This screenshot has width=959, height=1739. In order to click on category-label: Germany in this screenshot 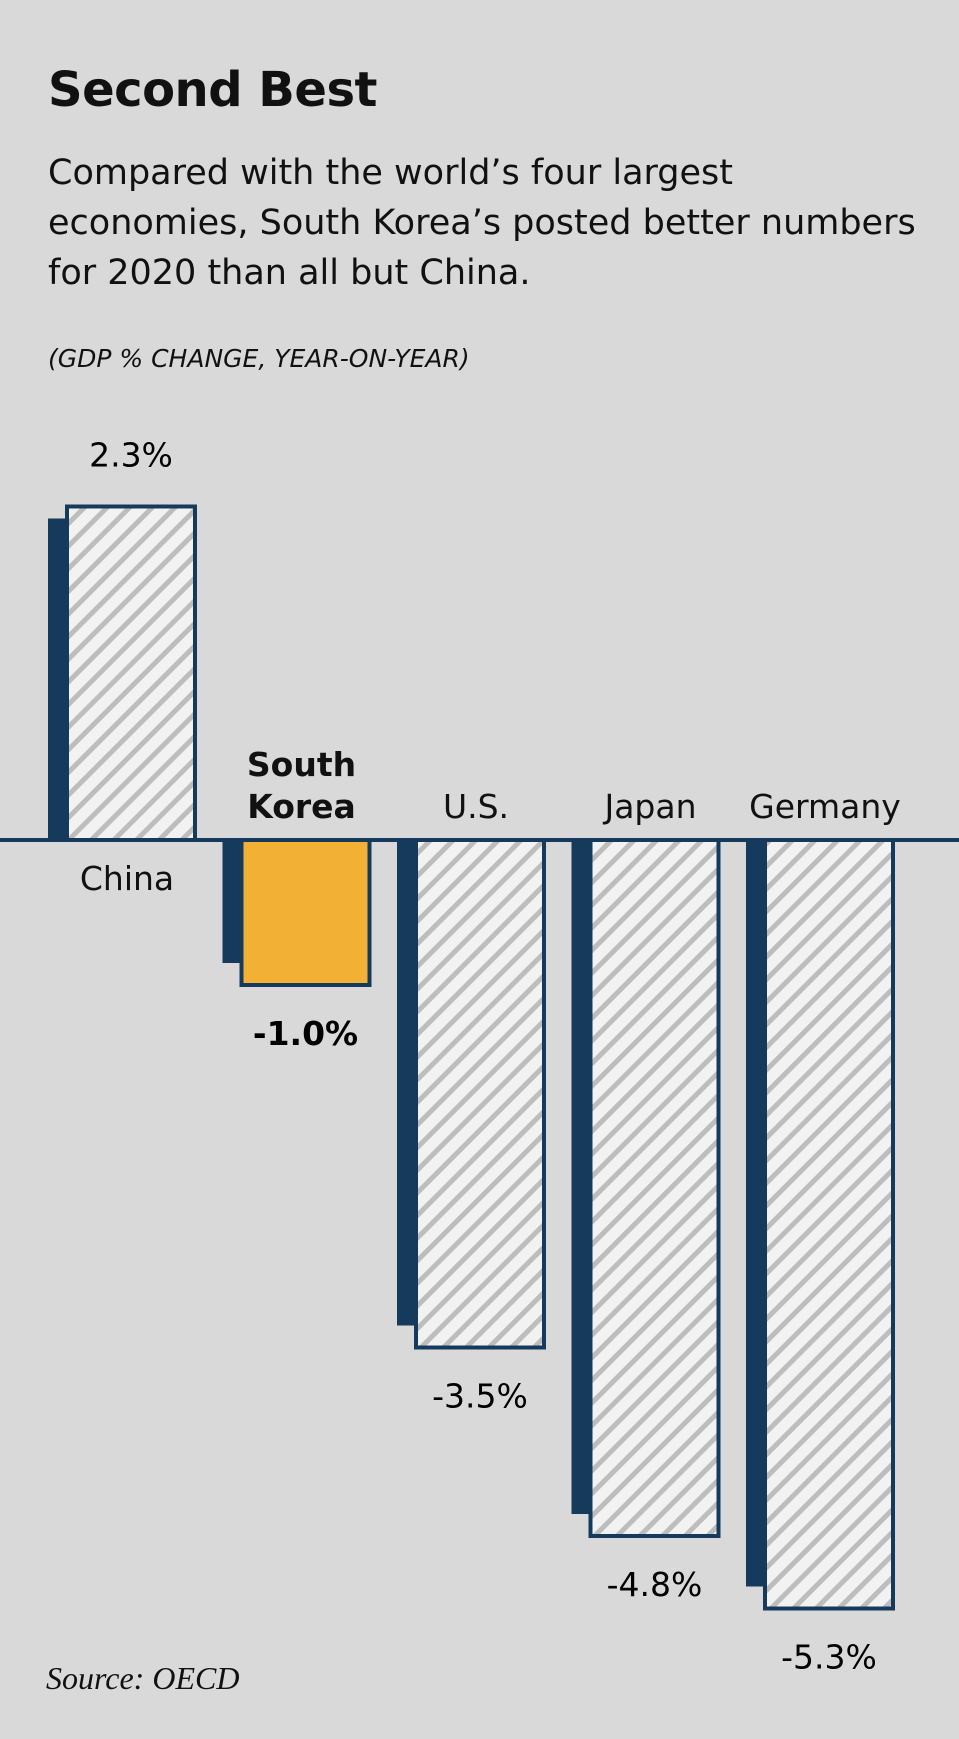, I will do `click(825, 806)`.